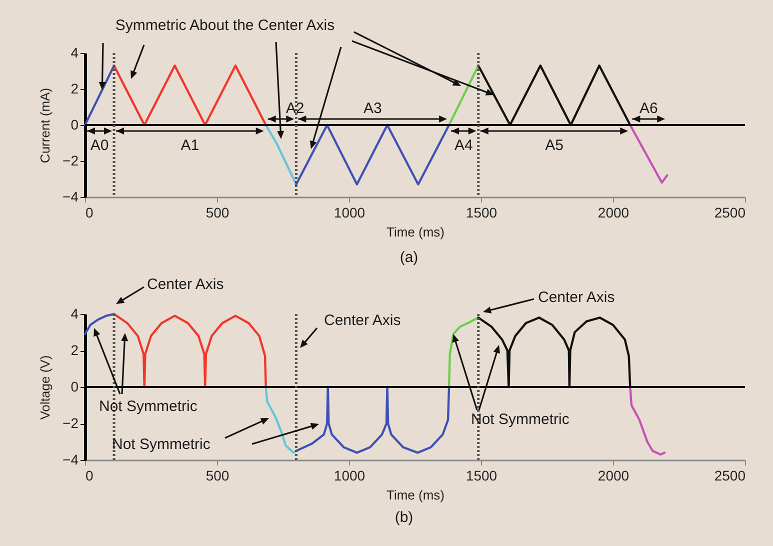 Image resolution: width=773 pixels, height=546 pixels. What do you see at coordinates (45, 126) in the screenshot?
I see `y-axis-title: Current (mA)` at bounding box center [45, 126].